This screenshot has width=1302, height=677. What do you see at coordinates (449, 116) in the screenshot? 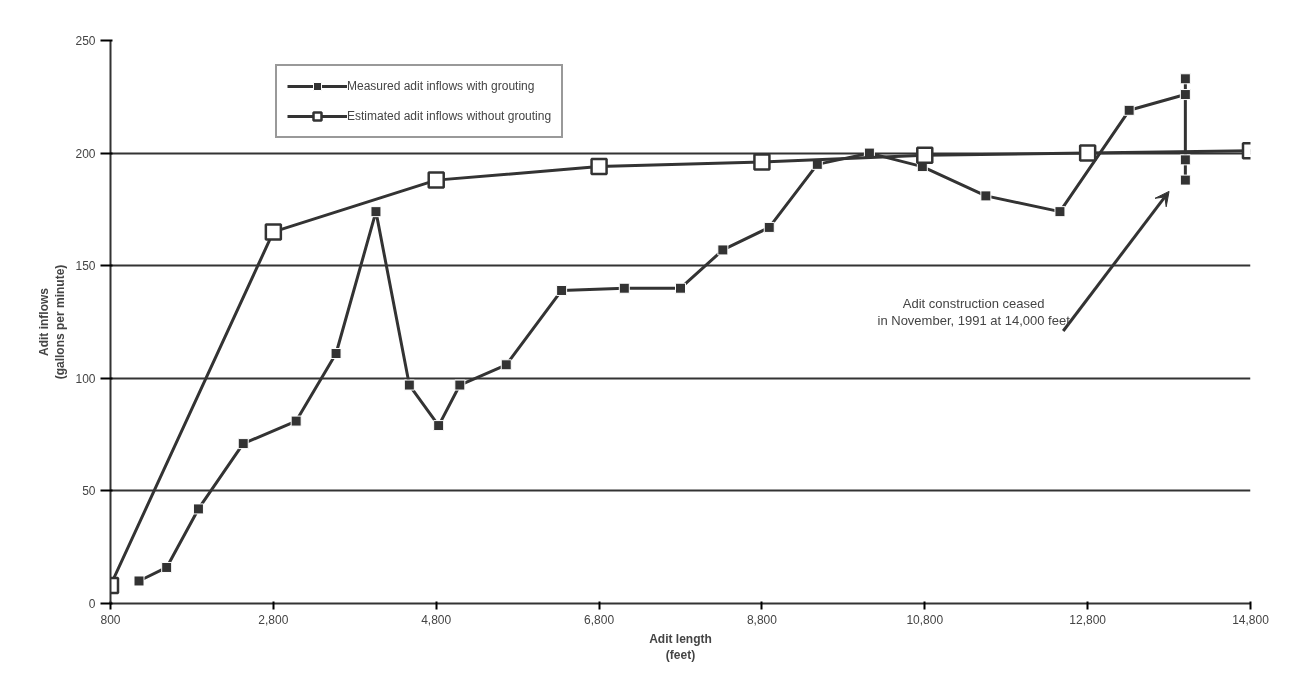
I see `legend-label: Estimated adit inflows without grouting` at bounding box center [449, 116].